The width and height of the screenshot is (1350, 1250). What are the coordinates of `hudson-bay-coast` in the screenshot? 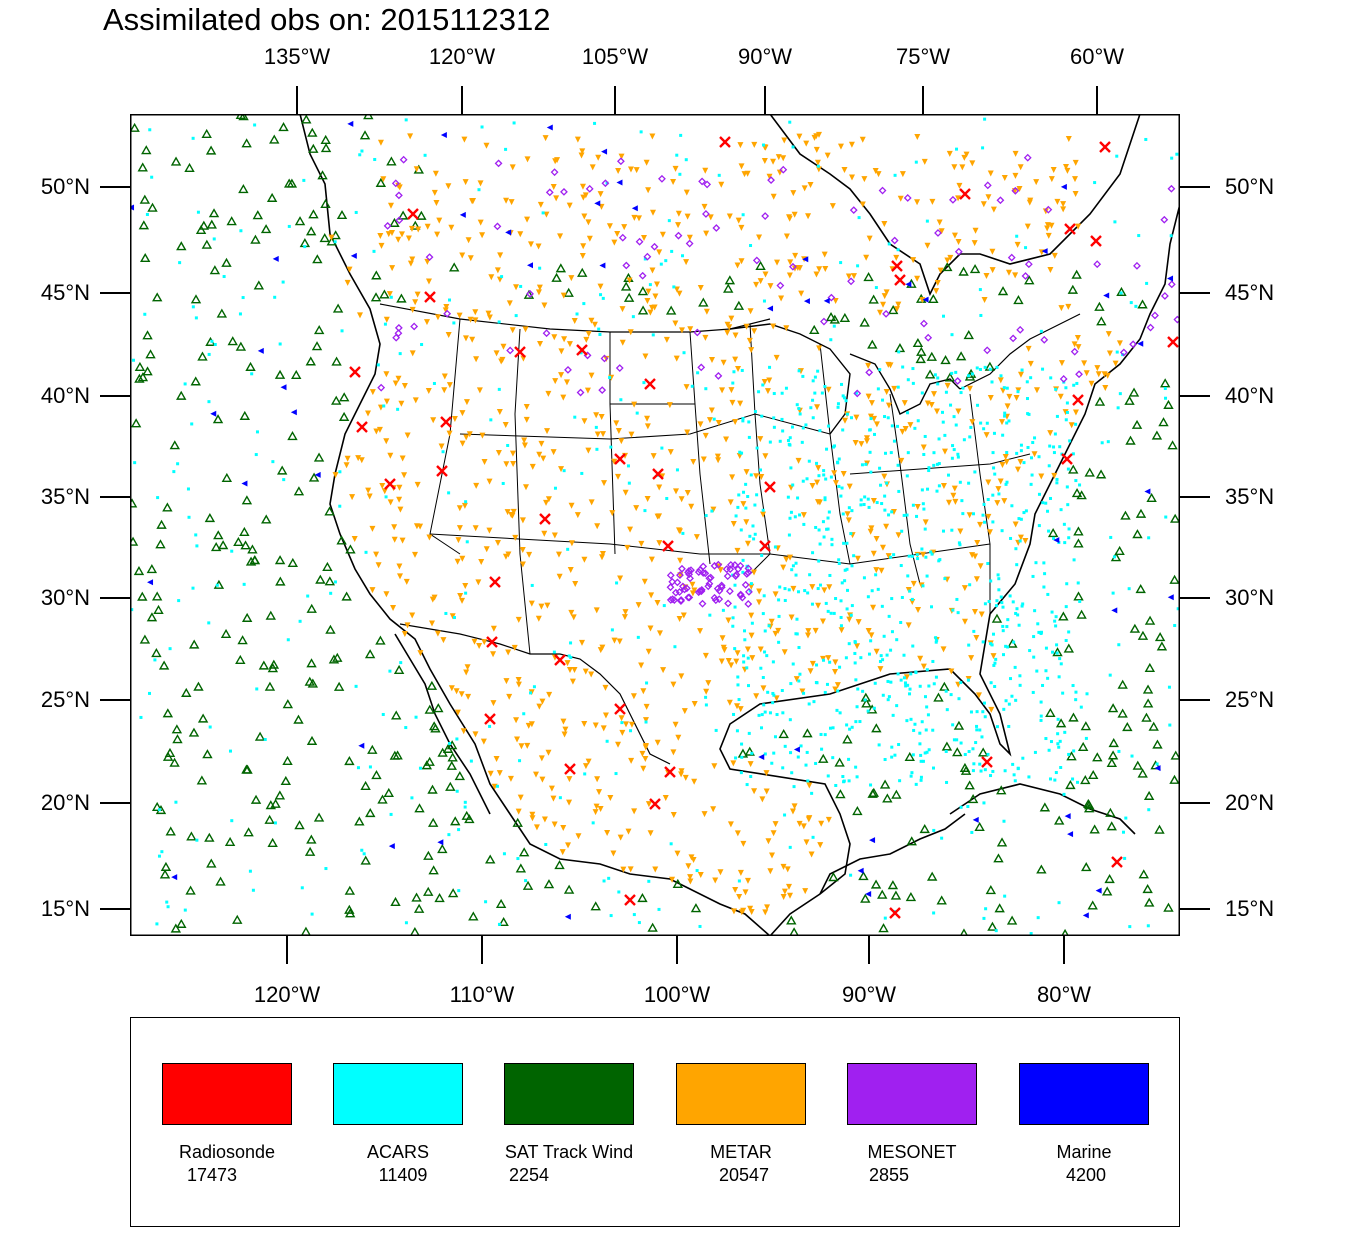 It's located at (955, 205).